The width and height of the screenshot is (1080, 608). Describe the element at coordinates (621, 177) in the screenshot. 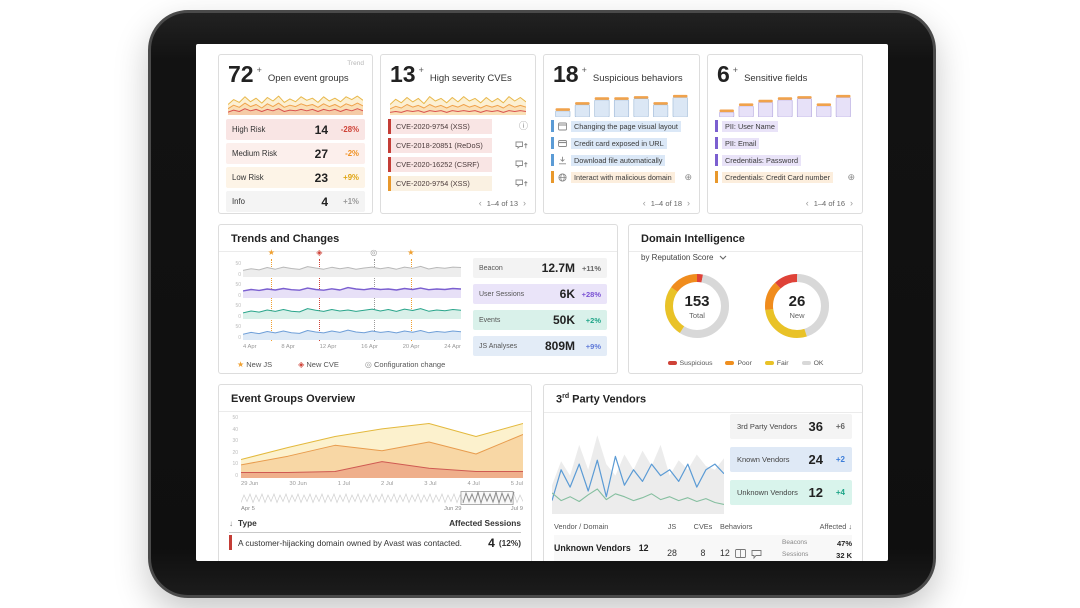

I see `behavior-row: Interact with malicious domain ⊕` at that location.